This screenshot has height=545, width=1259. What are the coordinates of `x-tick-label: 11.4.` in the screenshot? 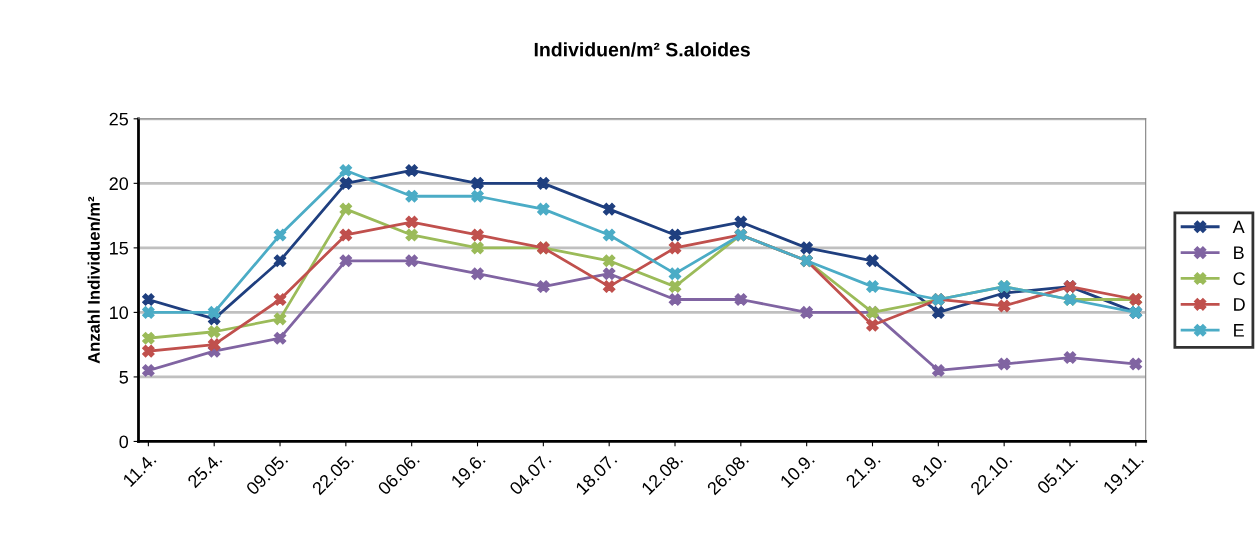 It's located at (139, 469).